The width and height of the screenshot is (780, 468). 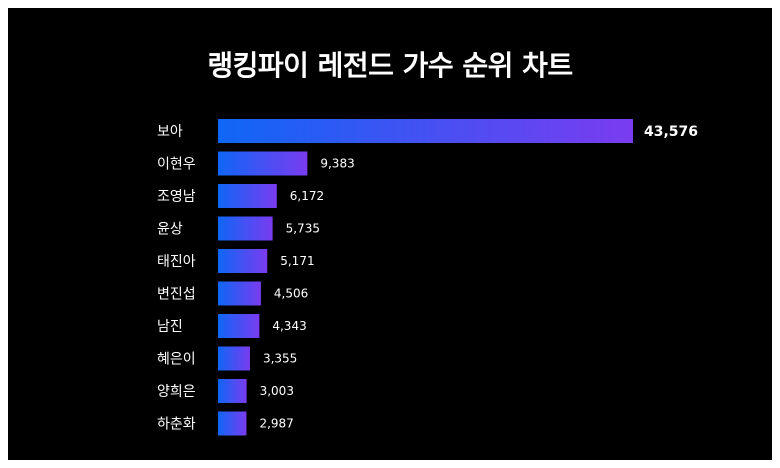 What do you see at coordinates (280, 359) in the screenshot?
I see `value-label: 3,355` at bounding box center [280, 359].